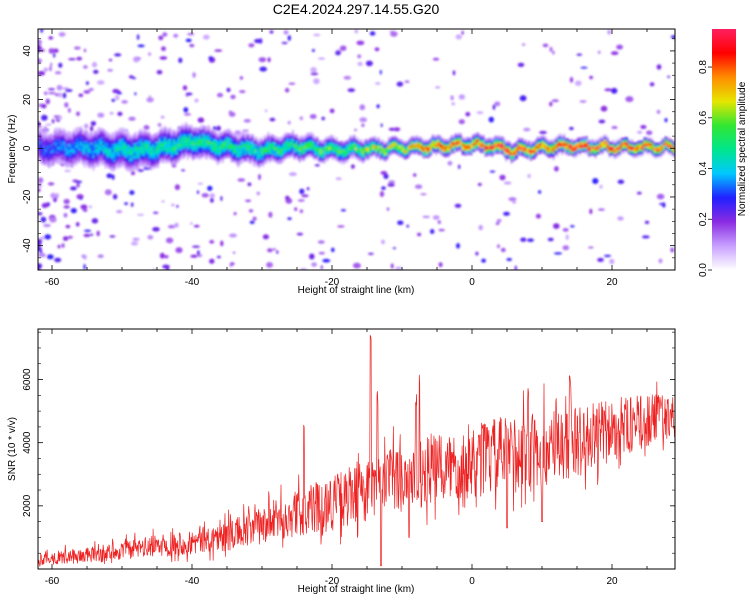 The width and height of the screenshot is (750, 600). What do you see at coordinates (612, 581) in the screenshot?
I see `snr-x-tick-label: 20` at bounding box center [612, 581].